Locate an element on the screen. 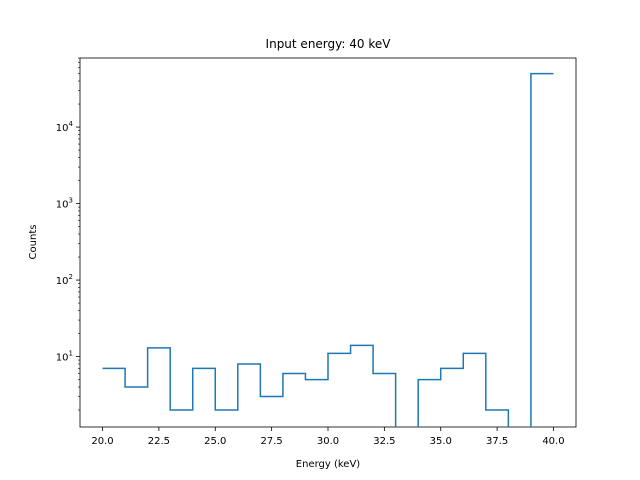 The height and width of the screenshot is (480, 640). x-tick-label: 40.0 is located at coordinates (553, 441).